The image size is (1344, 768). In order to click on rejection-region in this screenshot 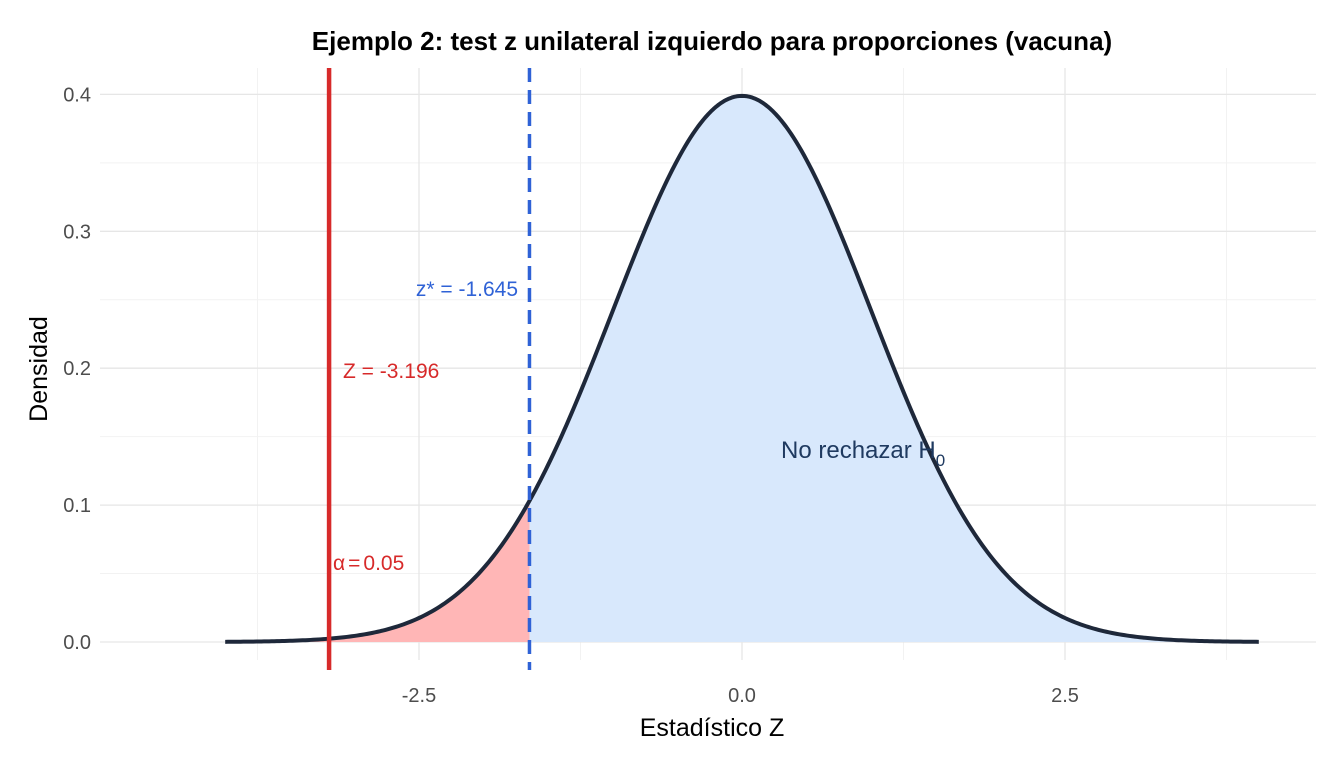, I will do `click(377, 571)`.